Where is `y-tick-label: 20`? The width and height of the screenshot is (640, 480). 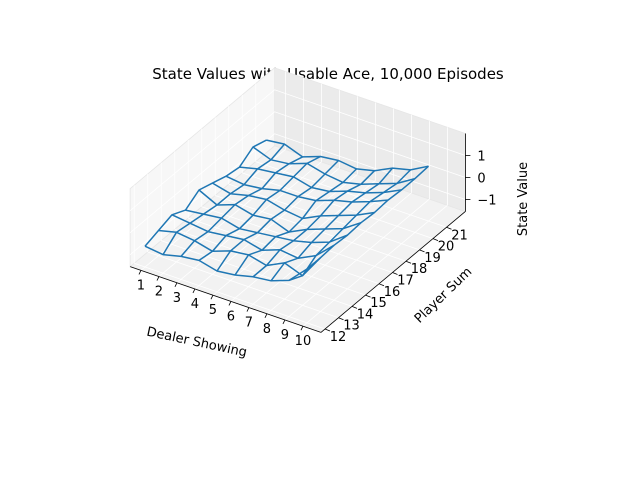
y-tick-label: 20 is located at coordinates (446, 247).